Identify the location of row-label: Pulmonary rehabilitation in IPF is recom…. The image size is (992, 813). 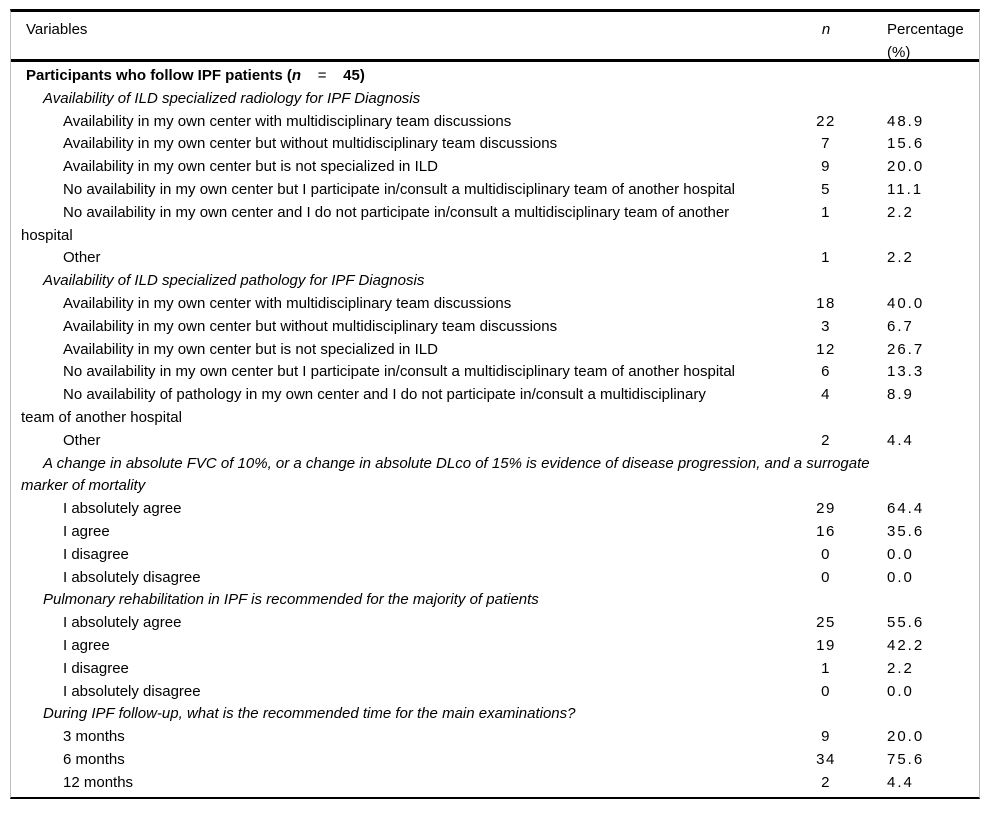
(291, 600).